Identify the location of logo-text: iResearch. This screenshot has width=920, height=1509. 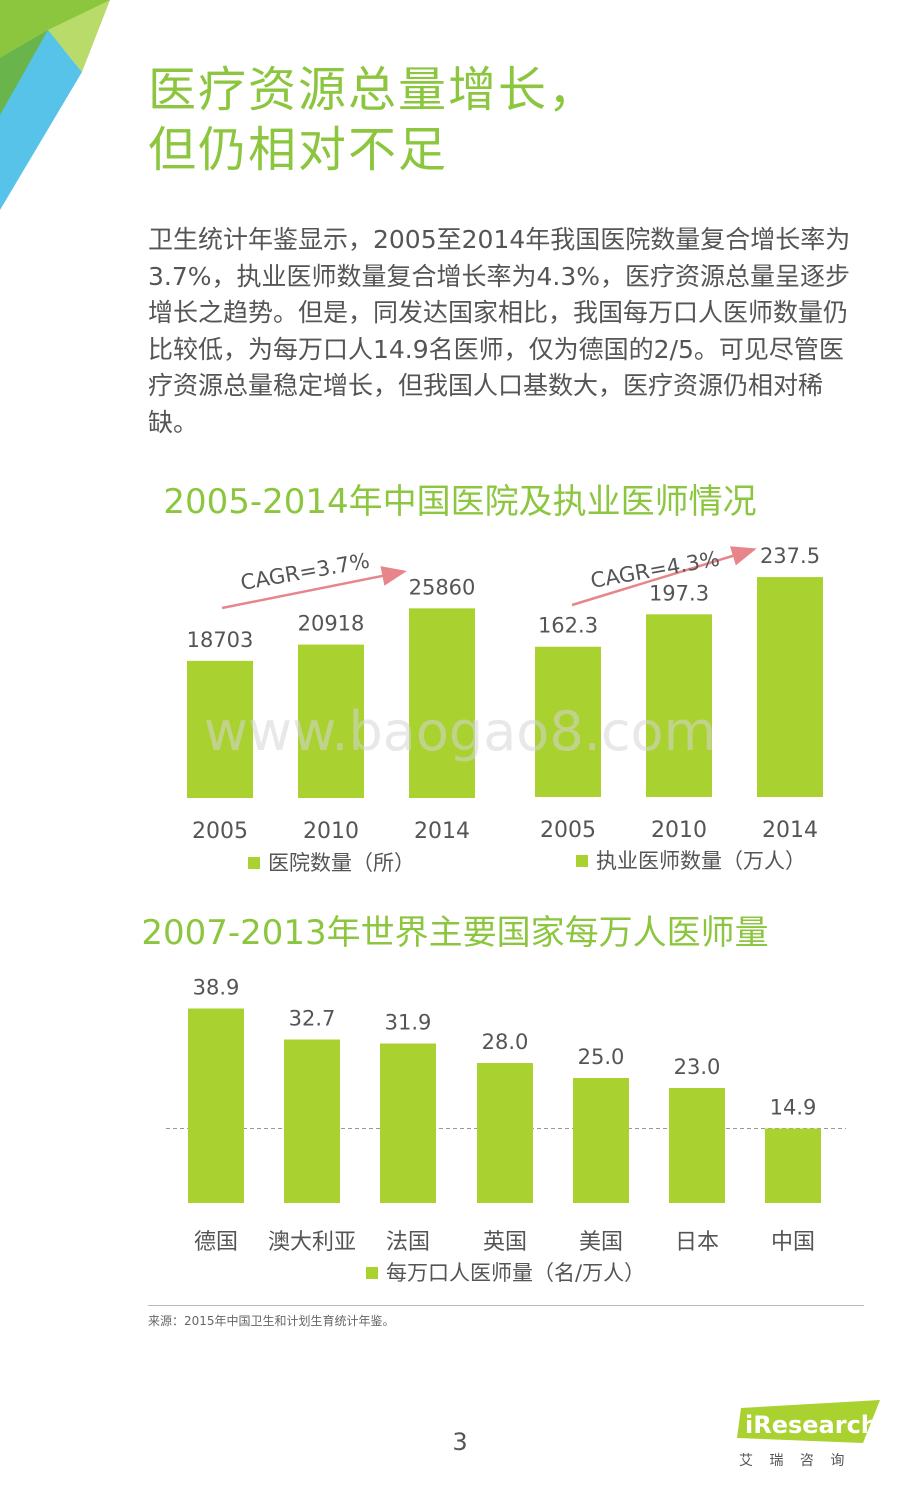
(811, 1425).